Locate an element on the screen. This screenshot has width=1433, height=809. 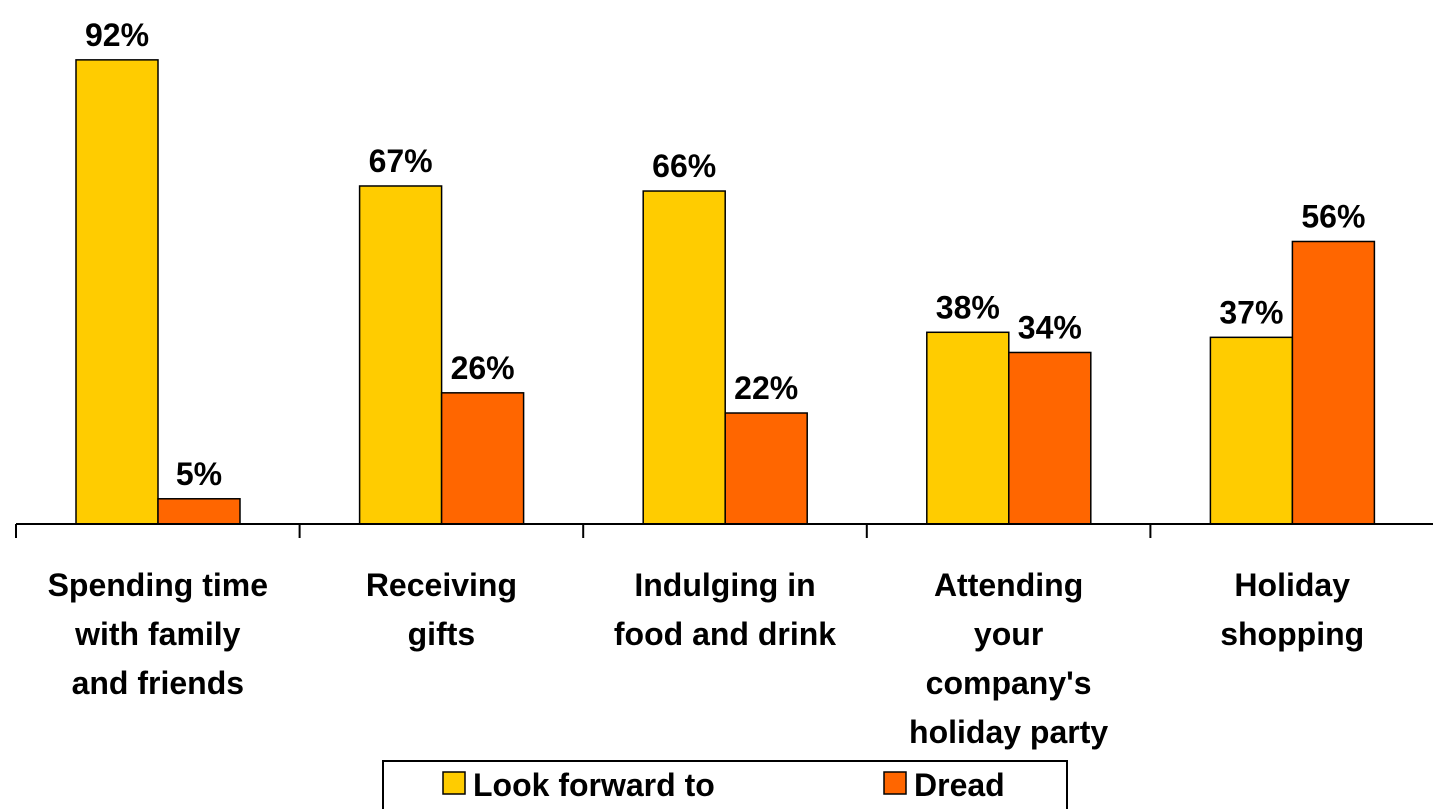
legend-swatch-dread is located at coordinates (895, 783).